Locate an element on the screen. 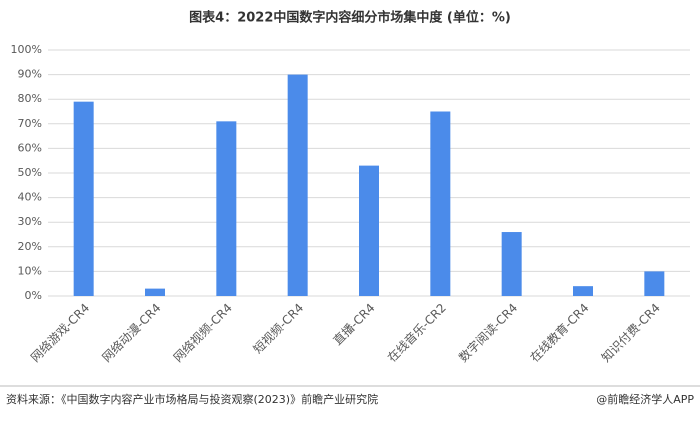 Image resolution: width=700 pixels, height=421 pixels. x-tick-label: 数字阅读-CR4 is located at coordinates (487, 332).